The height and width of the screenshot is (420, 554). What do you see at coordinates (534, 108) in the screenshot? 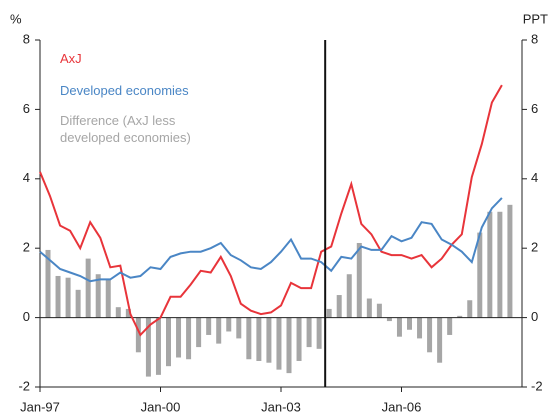
I see `y2-tick-label: 6` at bounding box center [534, 108].